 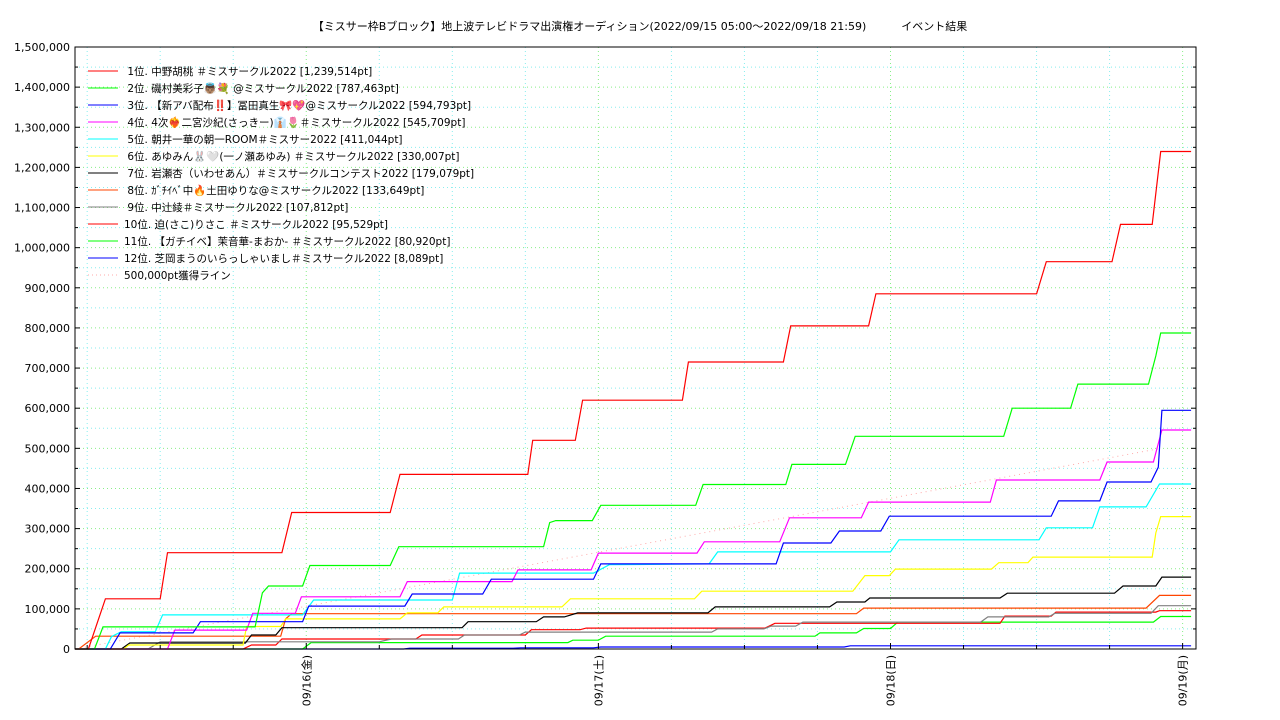 What do you see at coordinates (263, 139) in the screenshot?
I see `legend-label: 5位. 朝井一華の朝一ROOM＃ミスサー2022 [411,044pt]` at bounding box center [263, 139].